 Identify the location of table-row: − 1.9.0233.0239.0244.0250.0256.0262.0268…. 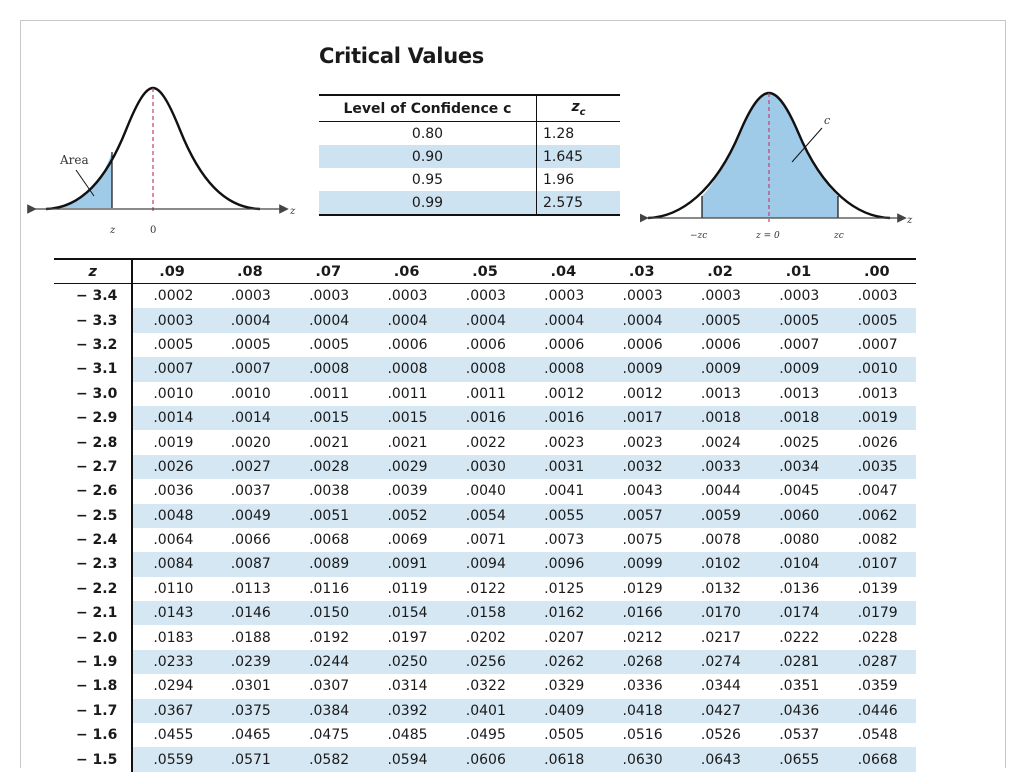
(485, 662).